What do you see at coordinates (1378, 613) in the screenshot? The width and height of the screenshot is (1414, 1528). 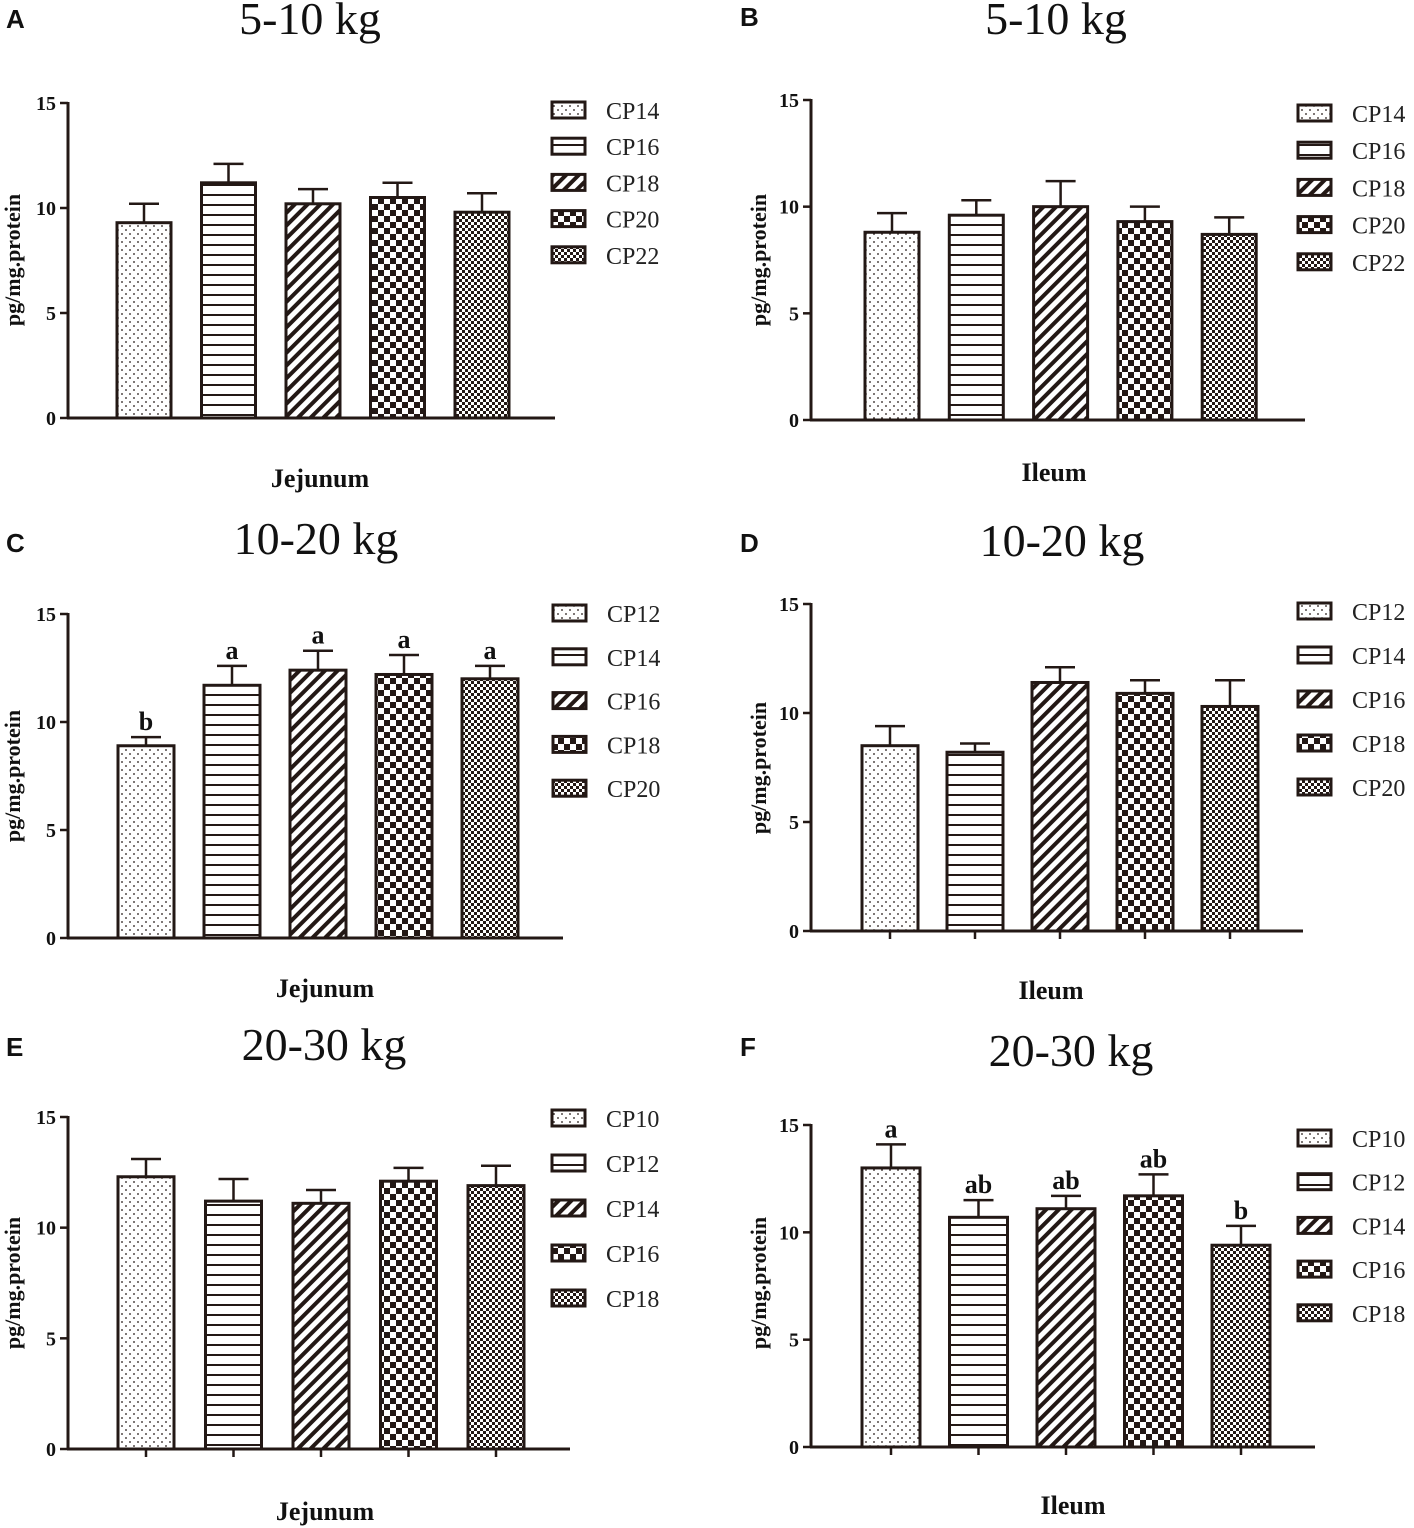 I see `legend-label: CP12` at bounding box center [1378, 613].